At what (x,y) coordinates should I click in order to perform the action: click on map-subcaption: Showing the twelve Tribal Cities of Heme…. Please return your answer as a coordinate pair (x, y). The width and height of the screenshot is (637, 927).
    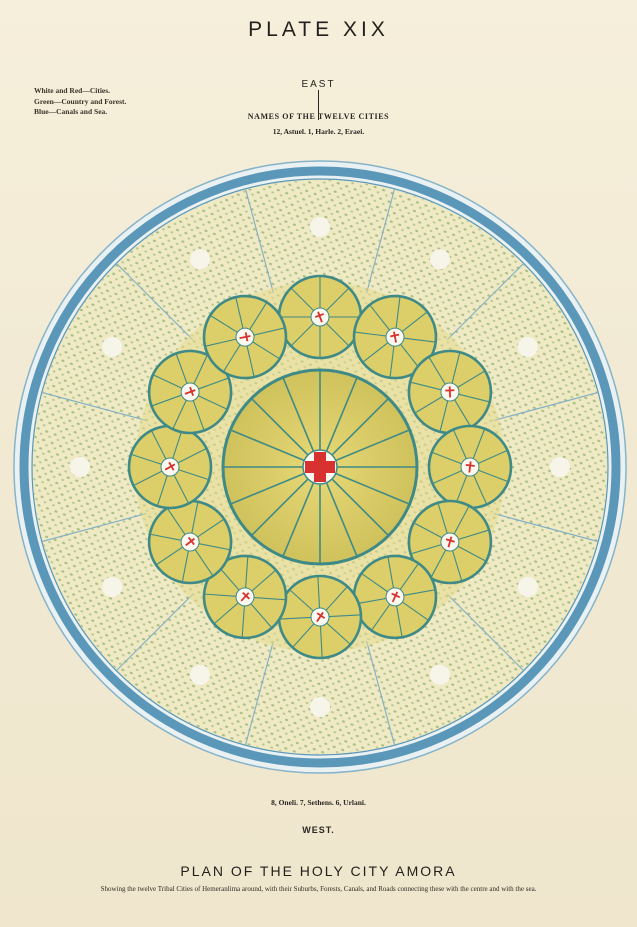
    Looking at the image, I should click on (318, 889).